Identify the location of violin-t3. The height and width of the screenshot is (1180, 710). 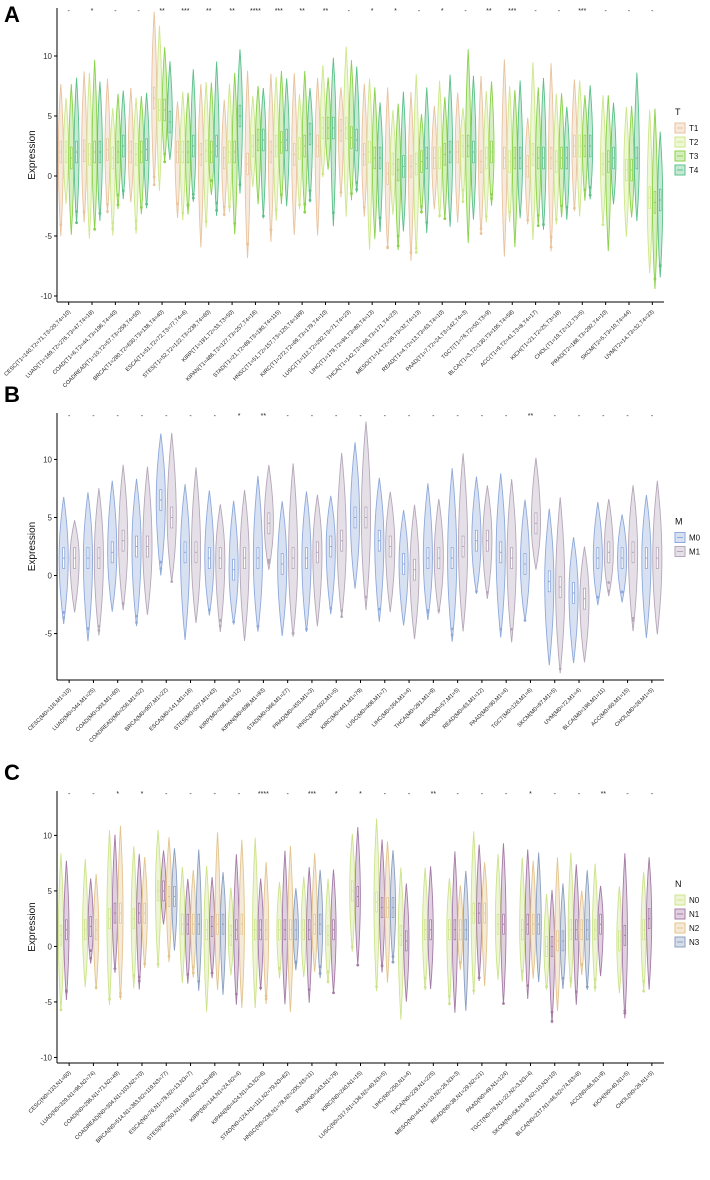
(211, 139).